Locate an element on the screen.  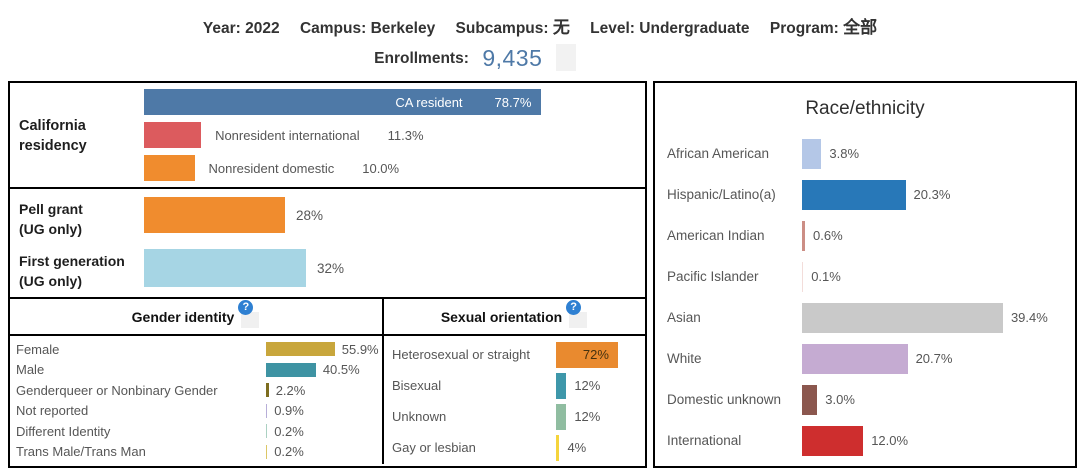
value-label: 3.0% is located at coordinates (840, 399).